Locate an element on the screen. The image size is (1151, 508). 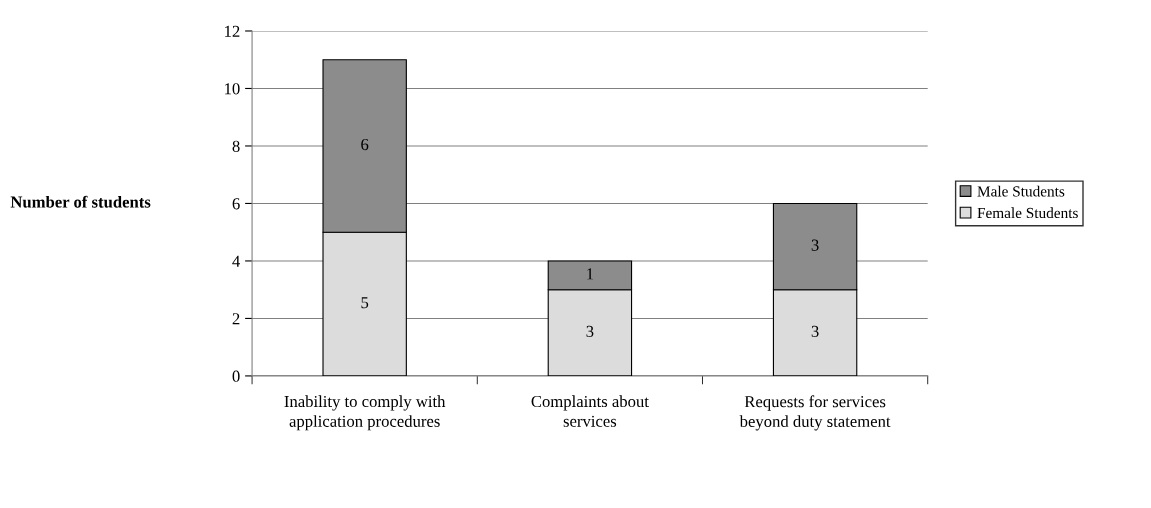
x-tick-label: Complaints about services is located at coordinates (590, 411).